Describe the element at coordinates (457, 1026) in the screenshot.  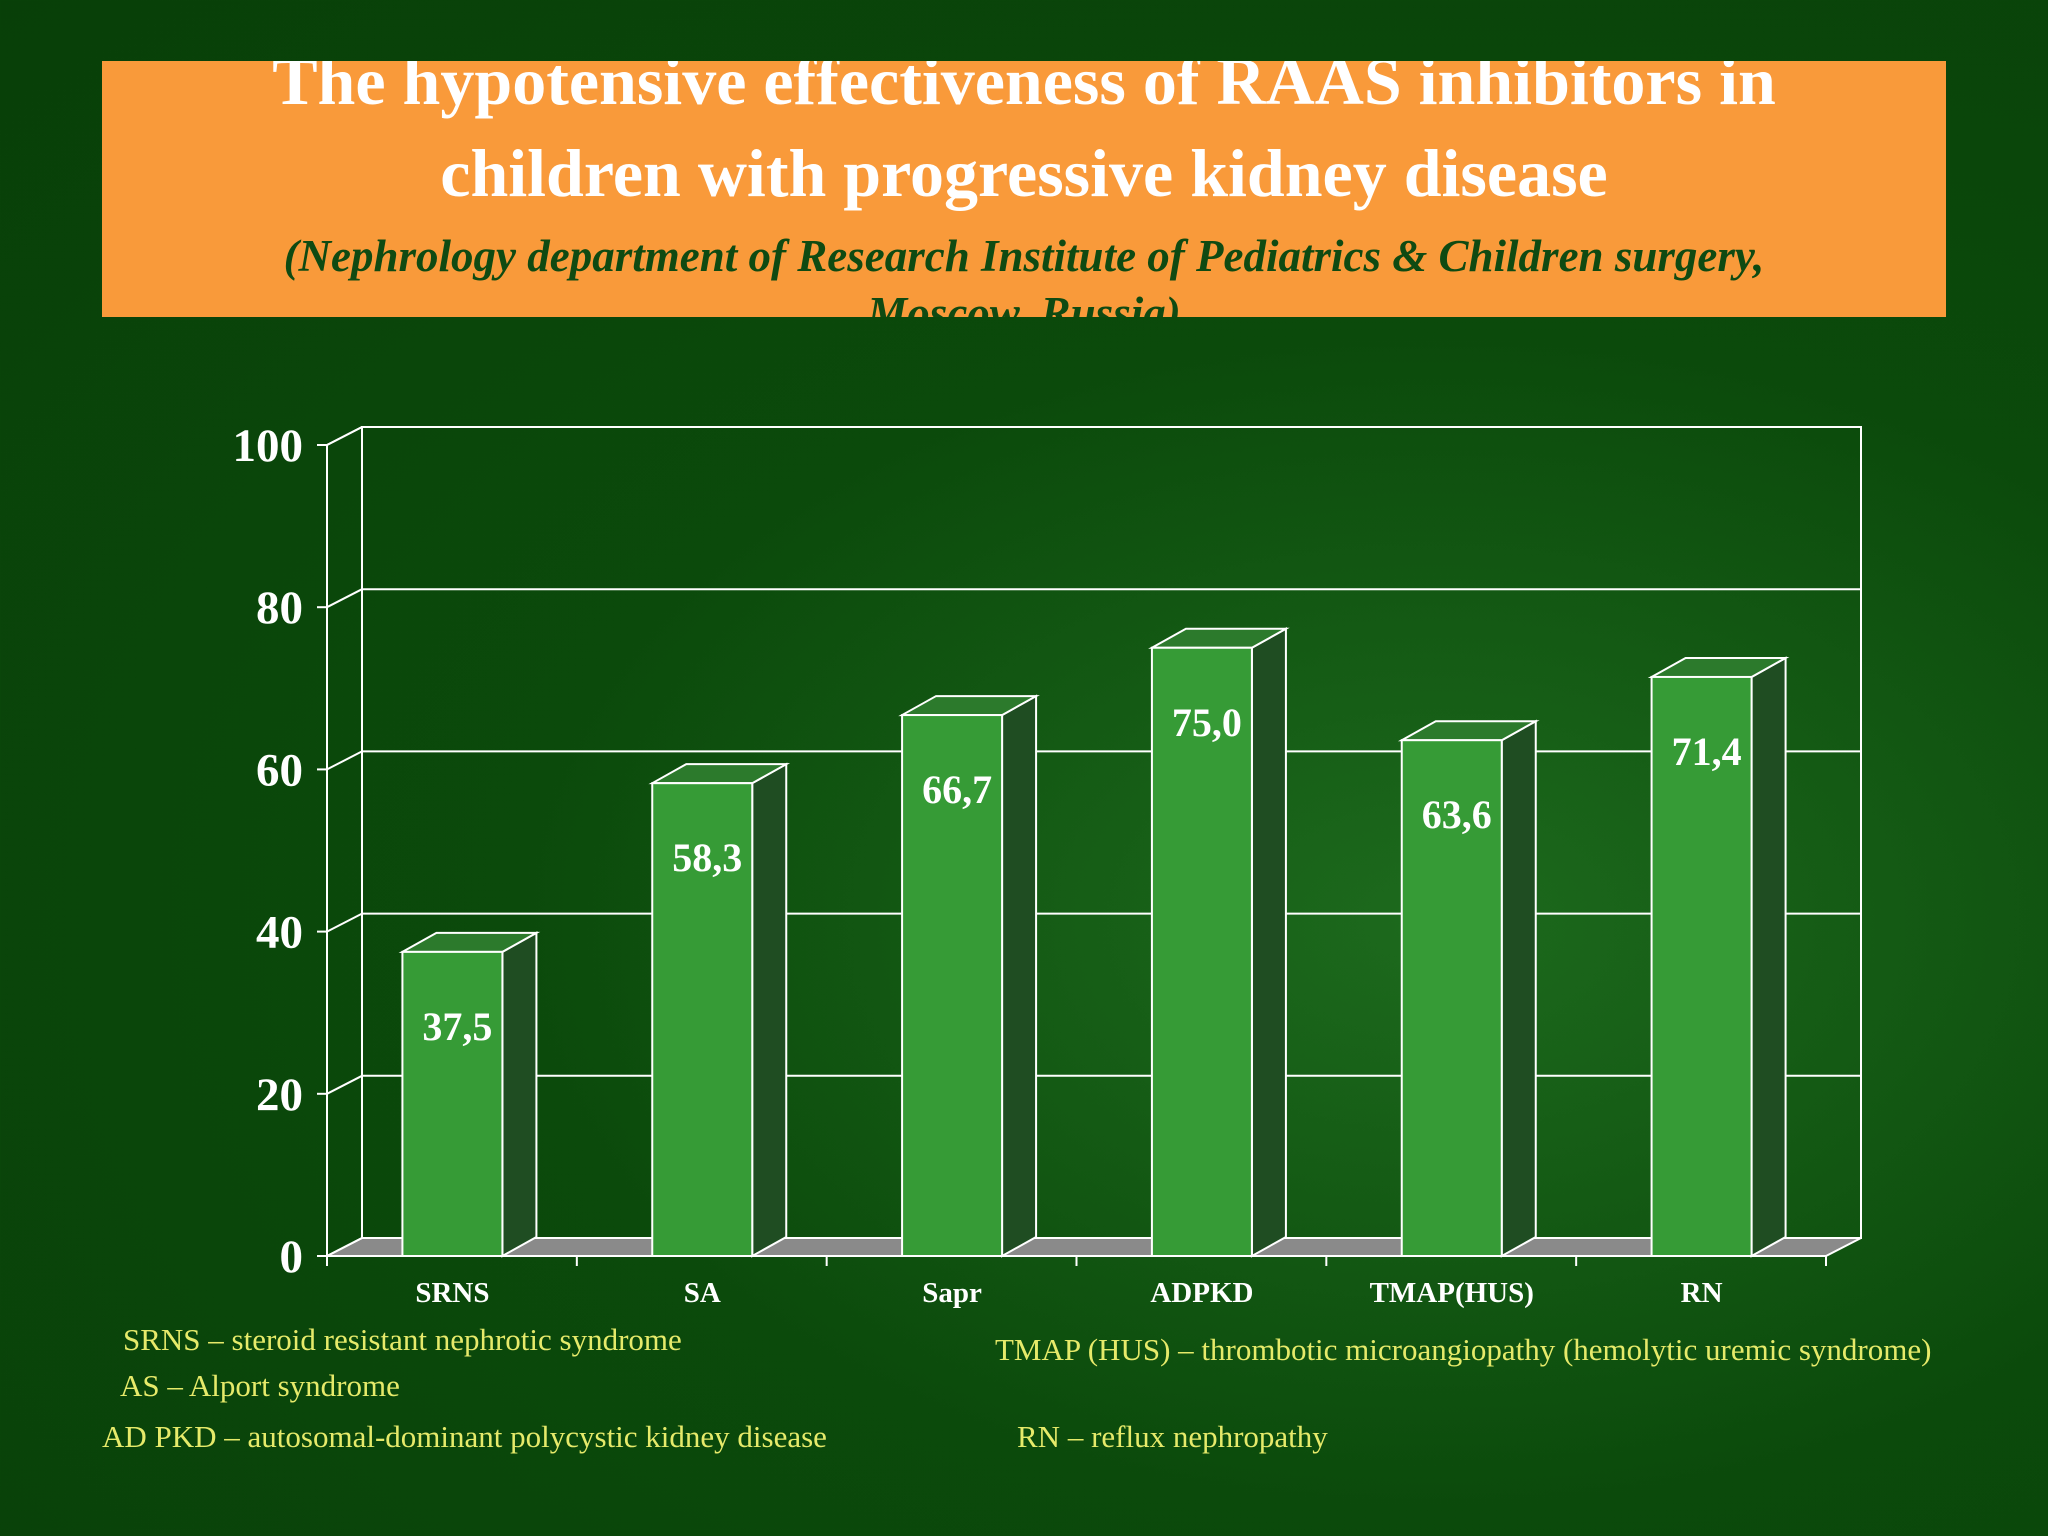
I see `data-label: 37,5` at that location.